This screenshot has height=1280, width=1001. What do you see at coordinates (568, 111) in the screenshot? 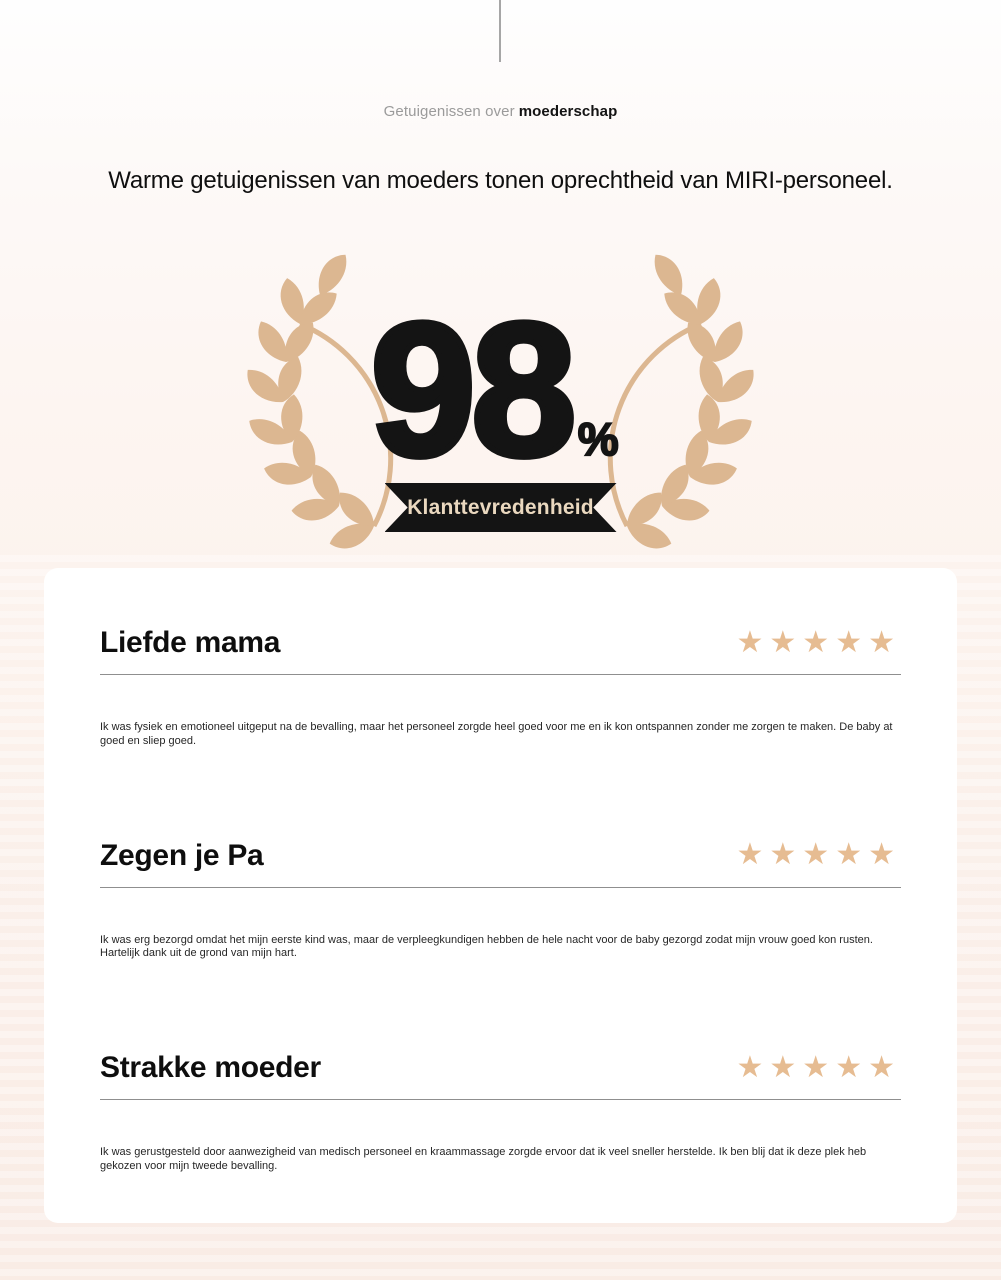
I see `eyebrow-highlight: moederschap` at bounding box center [568, 111].